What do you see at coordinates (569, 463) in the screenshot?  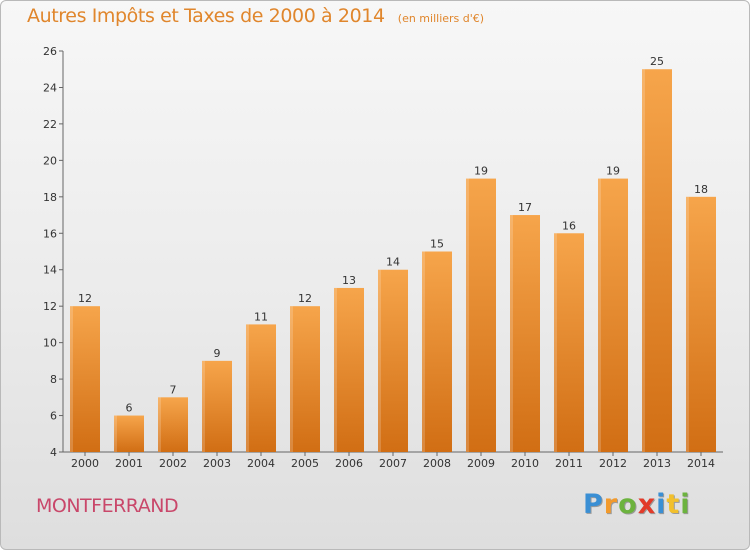 I see `x-tick-label: 2011` at bounding box center [569, 463].